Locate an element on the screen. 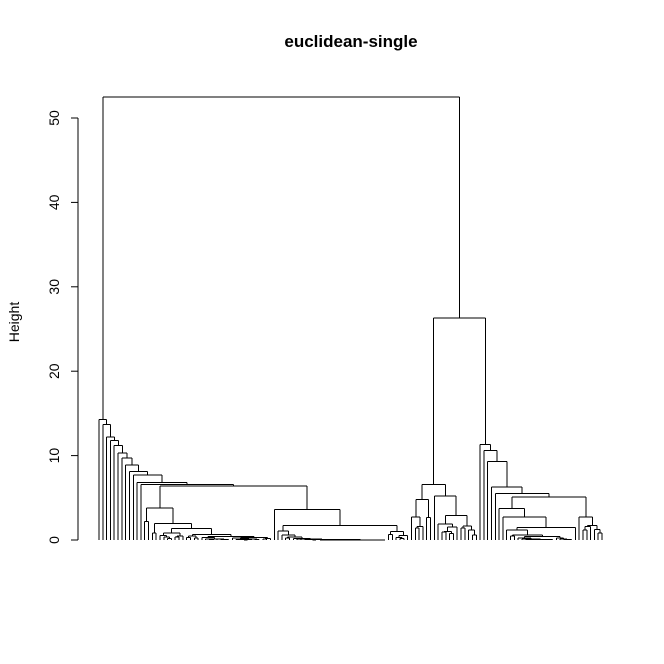  y-tick-label: 0 is located at coordinates (54, 540).